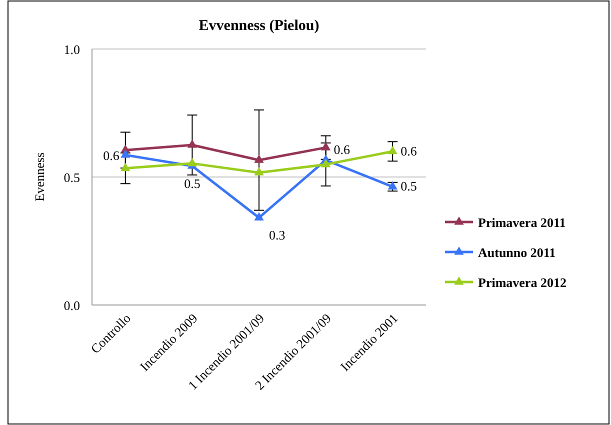 This screenshot has width=611, height=425. Describe the element at coordinates (72, 49) in the screenshot. I see `y-tick-label: 1.0` at that location.